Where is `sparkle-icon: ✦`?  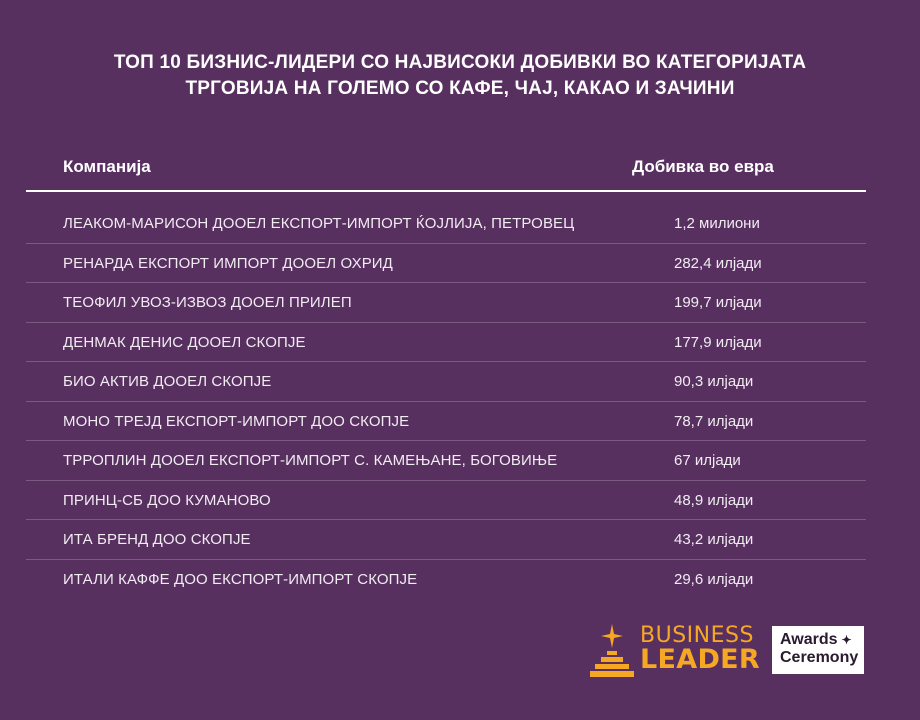
sparkle-icon: ✦ is located at coordinates (846, 640).